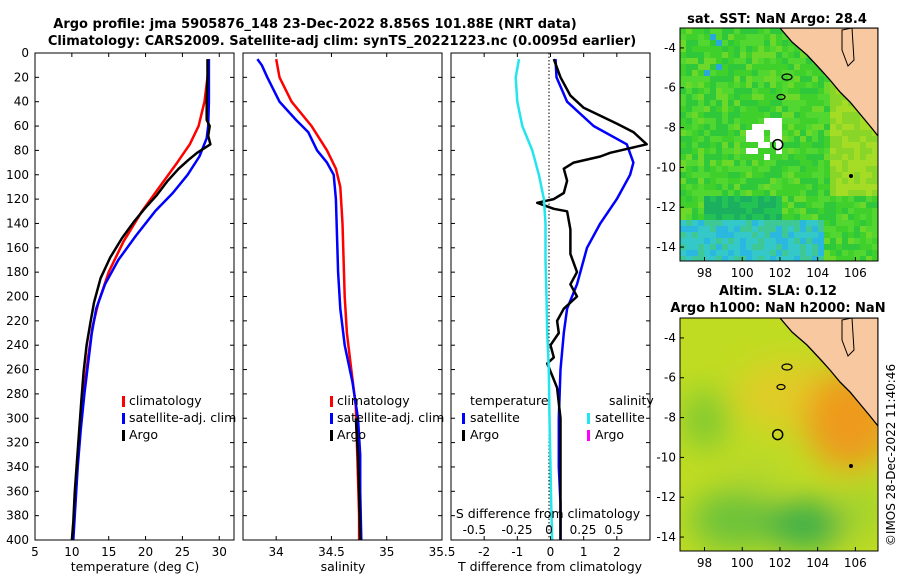 The image size is (900, 580). I want to click on sst-map-title: sat. SST: NaN Argo: 28.4, so click(777, 19).